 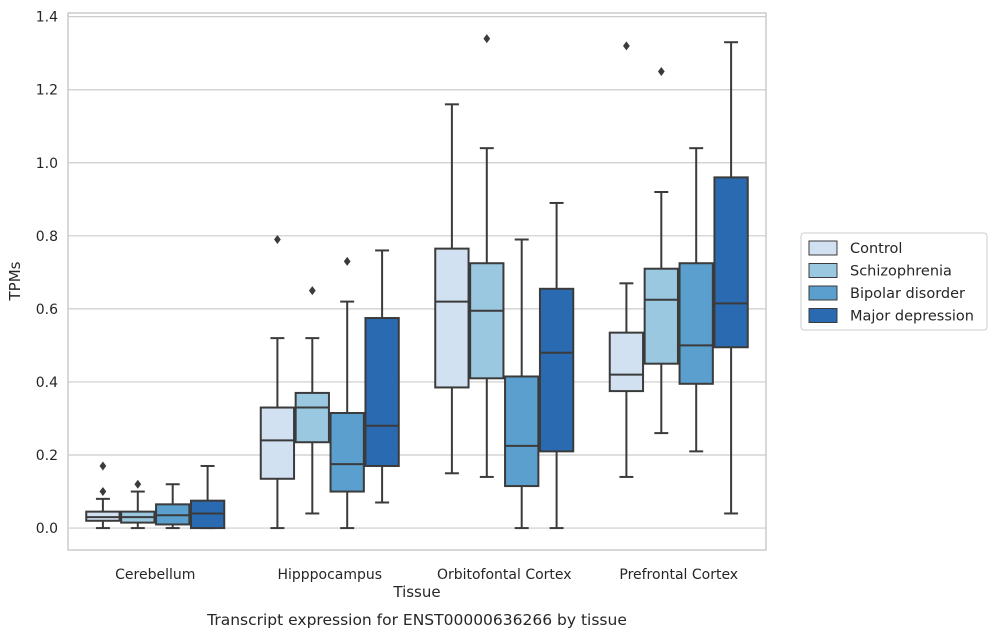 I want to click on y-tick-label: 0.0, so click(x=47, y=529).